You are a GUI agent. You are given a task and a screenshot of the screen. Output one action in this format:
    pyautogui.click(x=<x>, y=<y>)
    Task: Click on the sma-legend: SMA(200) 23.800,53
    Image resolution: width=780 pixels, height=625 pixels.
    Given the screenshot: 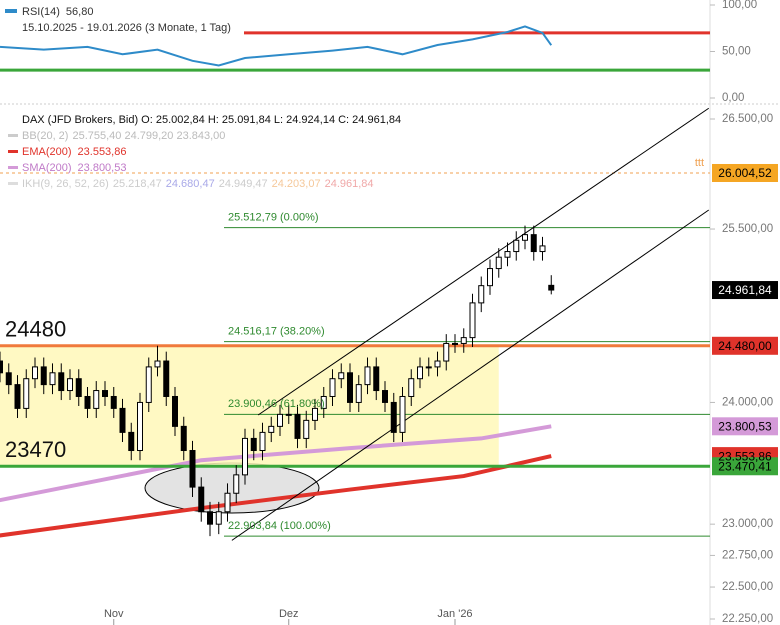 What is the action you would take?
    pyautogui.click(x=74, y=168)
    